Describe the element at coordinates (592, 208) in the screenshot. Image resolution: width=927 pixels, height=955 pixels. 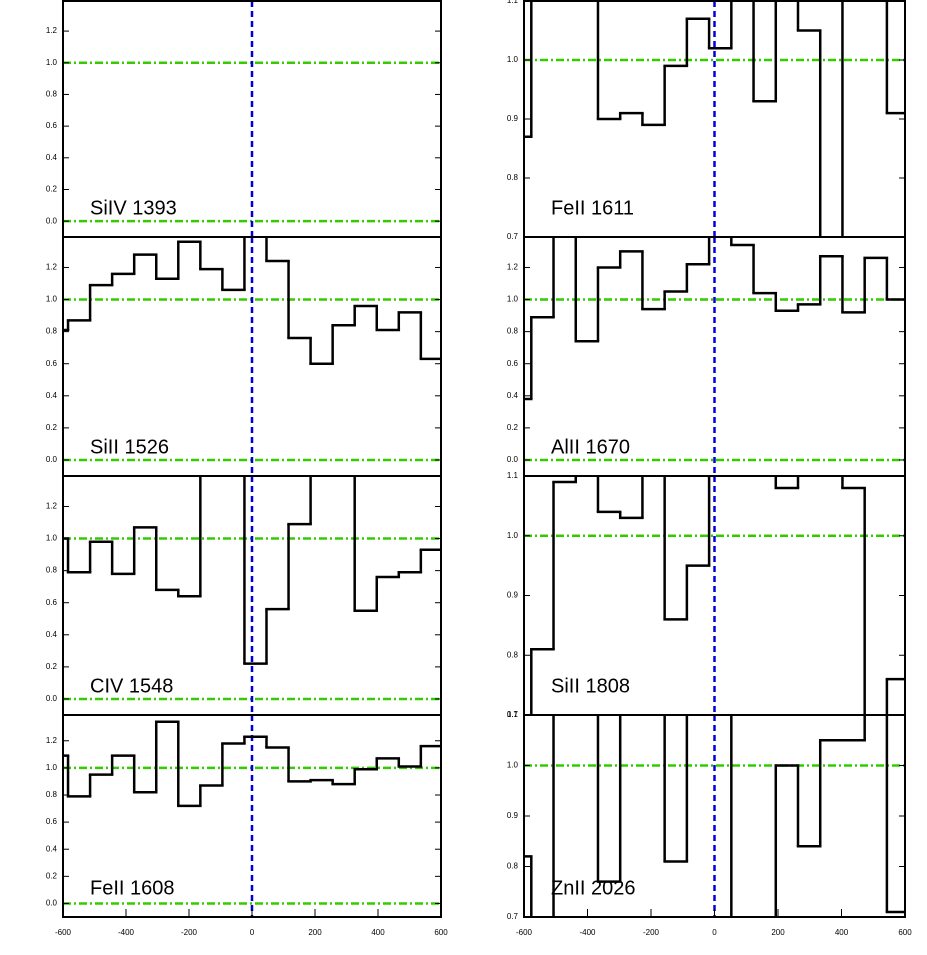
I see `panel-title: FeII 1611` at that location.